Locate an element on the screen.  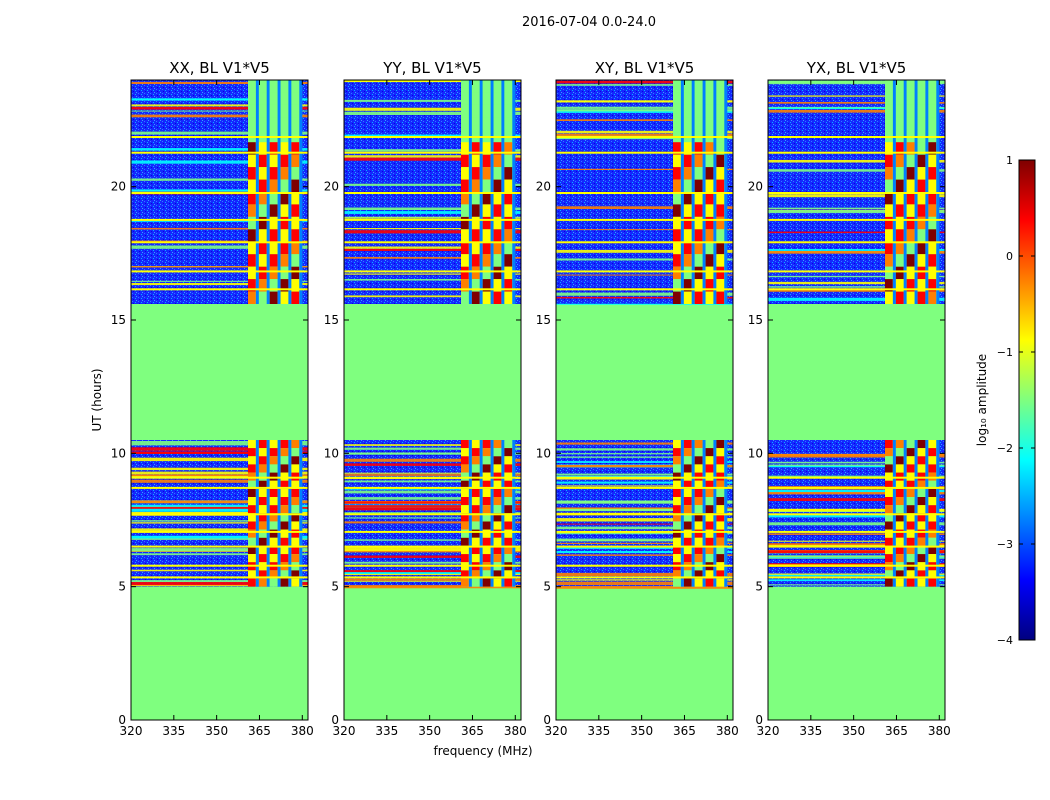
x-tick-label: 335 is located at coordinates (386, 731).